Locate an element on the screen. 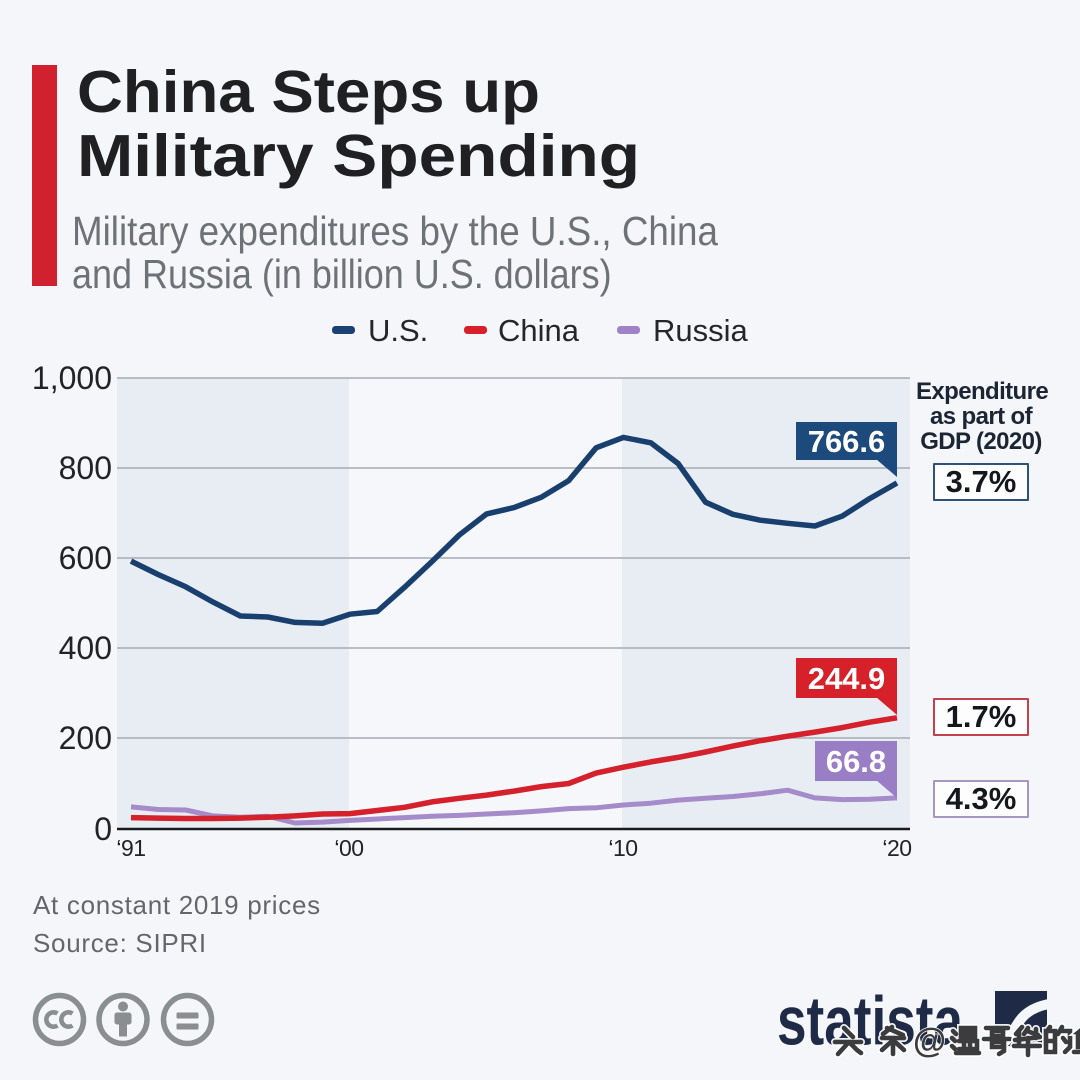 This screenshot has height=1080, width=1080. svg-text: ‘00 is located at coordinates (348, 848).